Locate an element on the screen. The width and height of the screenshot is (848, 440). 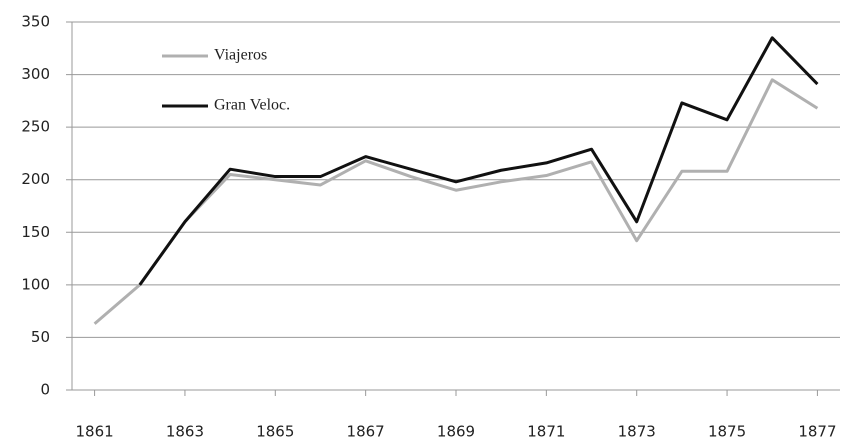
x-tick-label: 1871 is located at coordinates (546, 431).